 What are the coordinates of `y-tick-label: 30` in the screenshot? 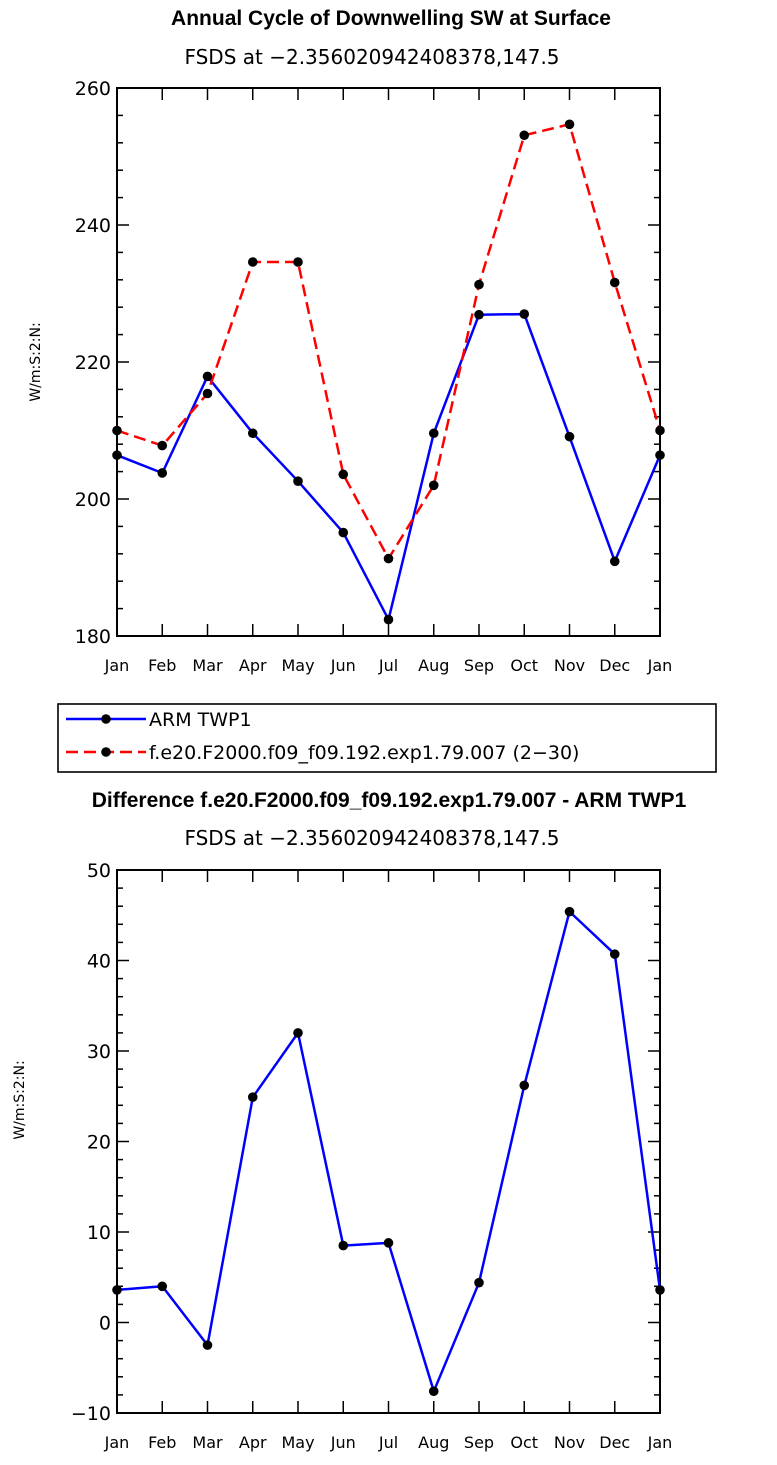 It's located at (99, 1052).